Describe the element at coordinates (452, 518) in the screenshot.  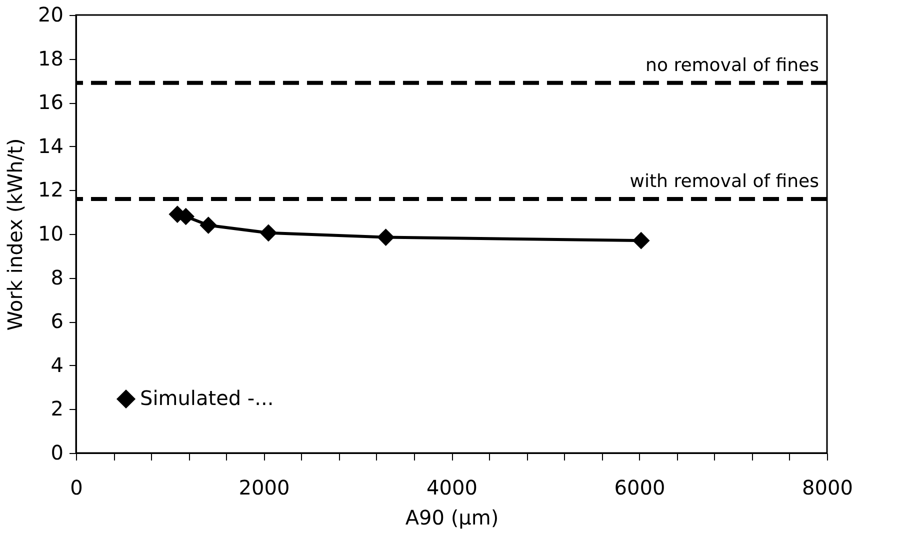
I see `x-axis-title: A90 (µm)` at that location.